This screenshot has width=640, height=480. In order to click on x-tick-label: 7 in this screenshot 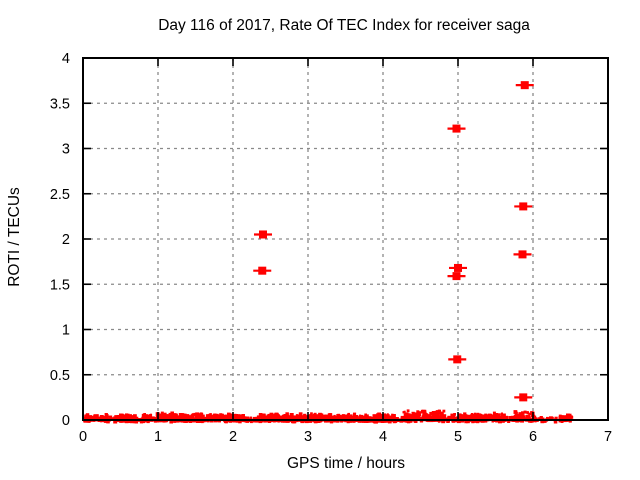, I will do `click(608, 437)`.